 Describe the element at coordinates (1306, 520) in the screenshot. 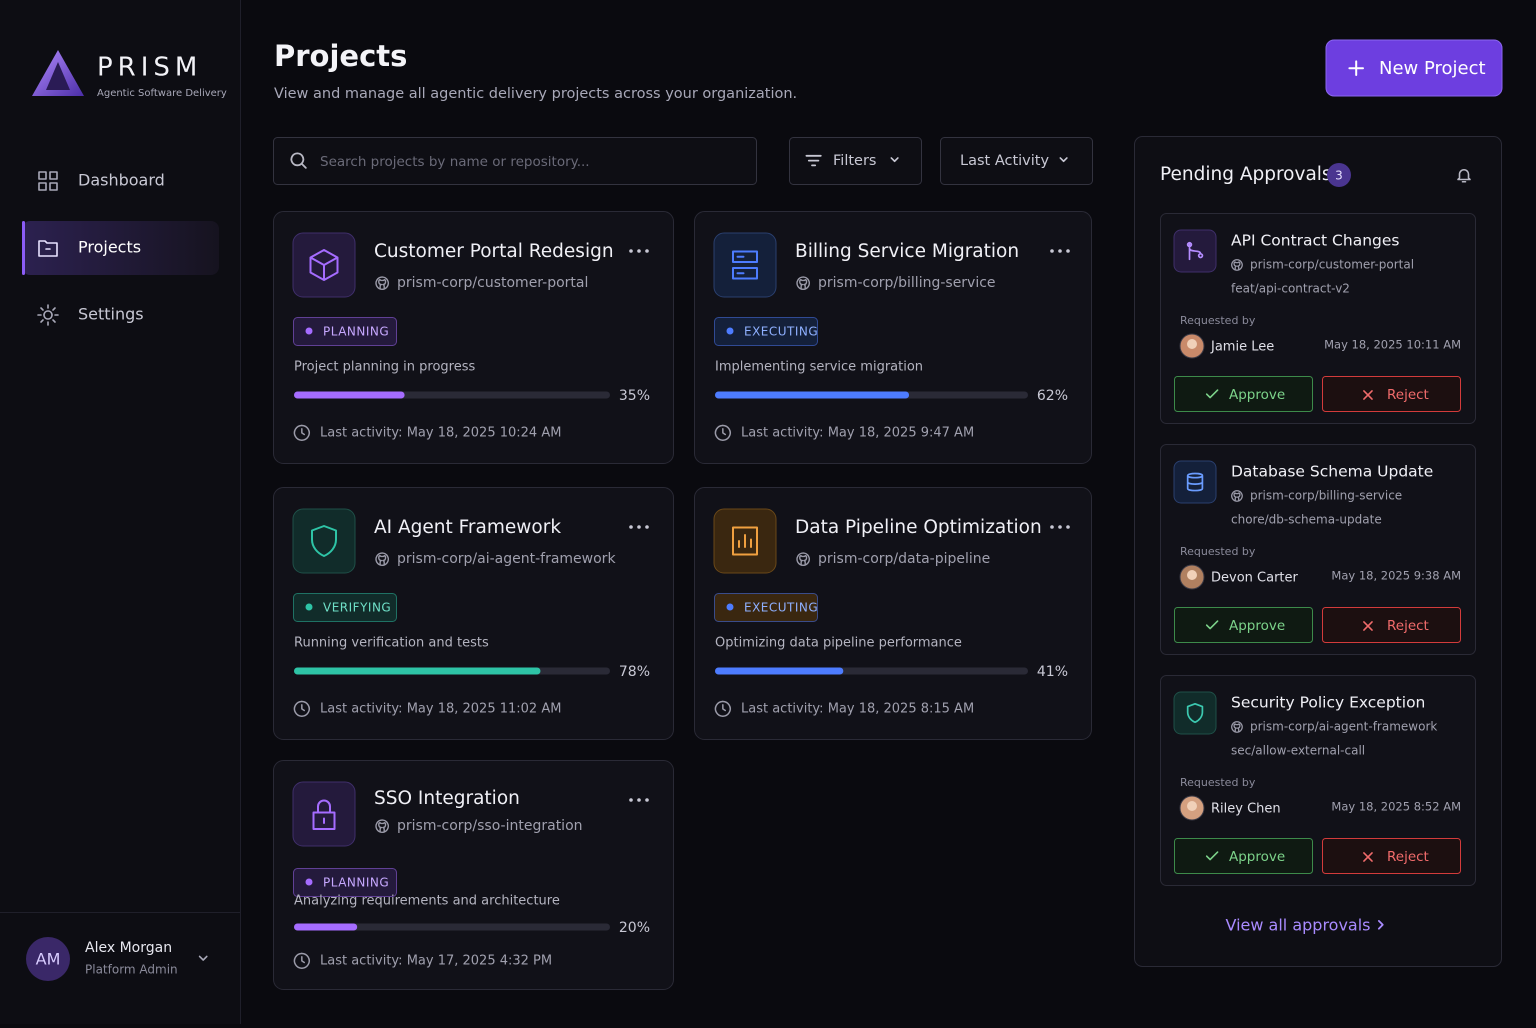

I see `approval-branch: chore/db-schema-update` at that location.